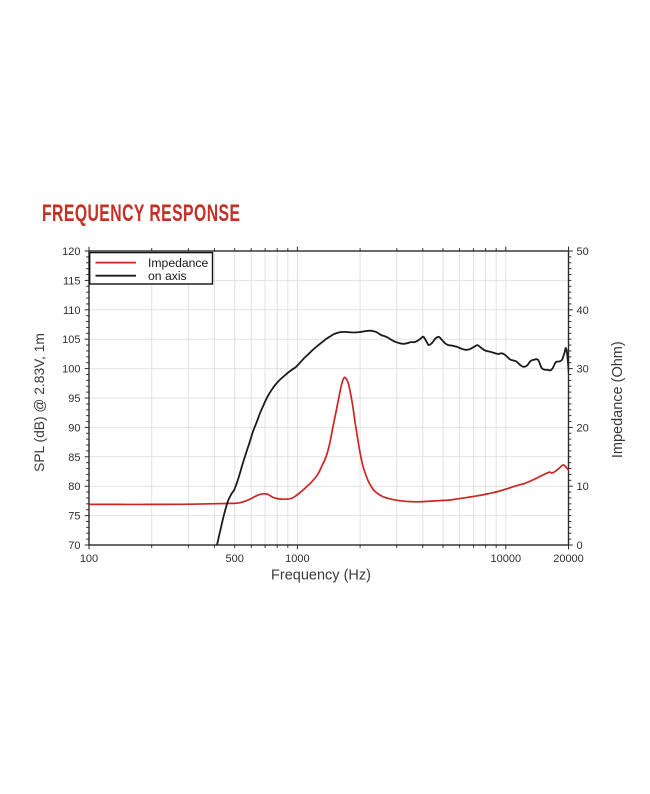 The width and height of the screenshot is (650, 794). Describe the element at coordinates (74, 546) in the screenshot. I see `svg-text: 70` at that location.